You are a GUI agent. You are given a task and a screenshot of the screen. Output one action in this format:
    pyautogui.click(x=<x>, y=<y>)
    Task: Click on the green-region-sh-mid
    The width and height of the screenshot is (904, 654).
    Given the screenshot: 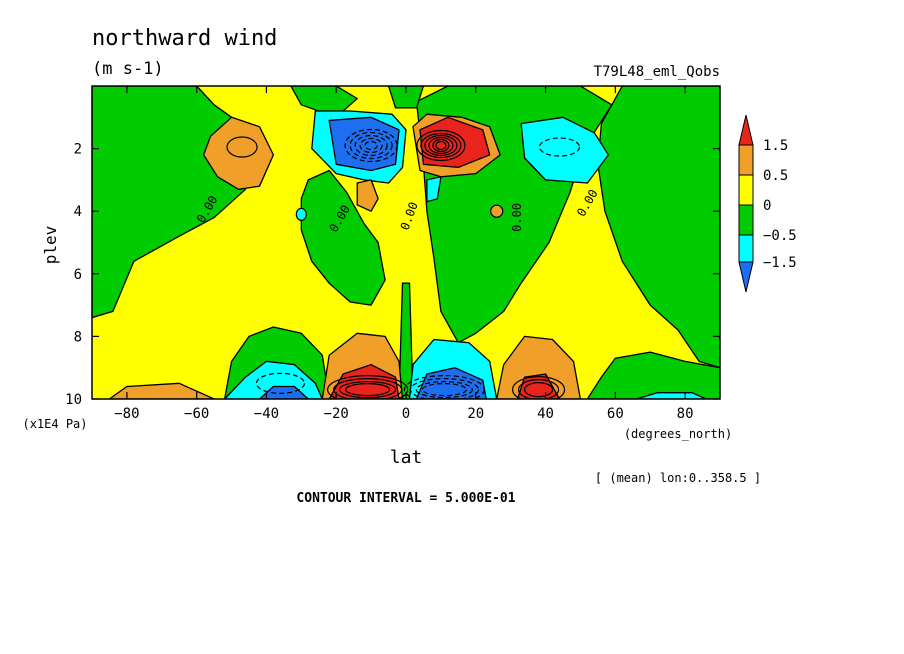 What is the action you would take?
    pyautogui.click(x=343, y=237)
    